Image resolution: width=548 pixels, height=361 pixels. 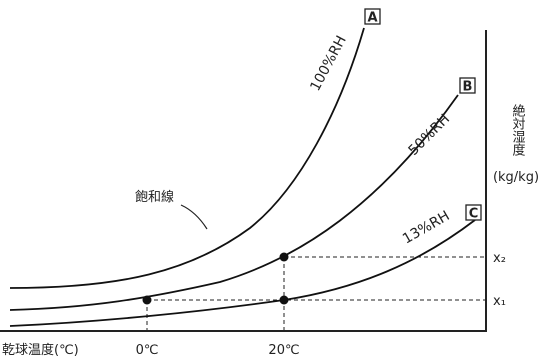 I want to click on y-axis-label-text: 絶対湿度, so click(x=518, y=129).